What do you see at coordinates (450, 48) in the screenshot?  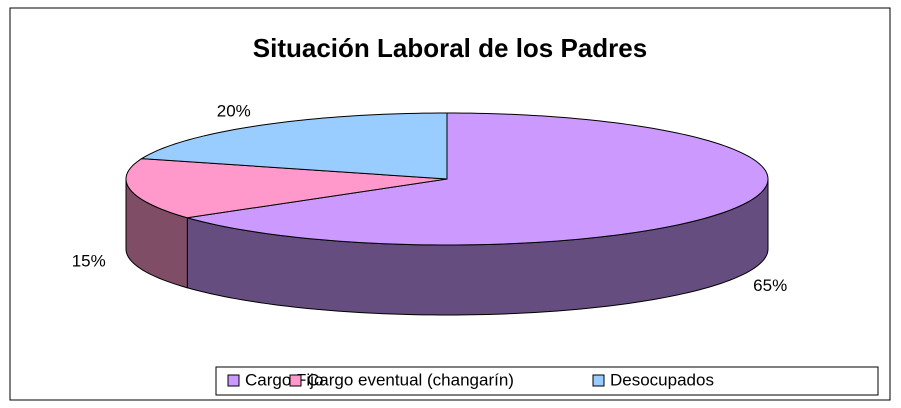 I see `chart-title: Situación Laboral de los Padres` at bounding box center [450, 48].